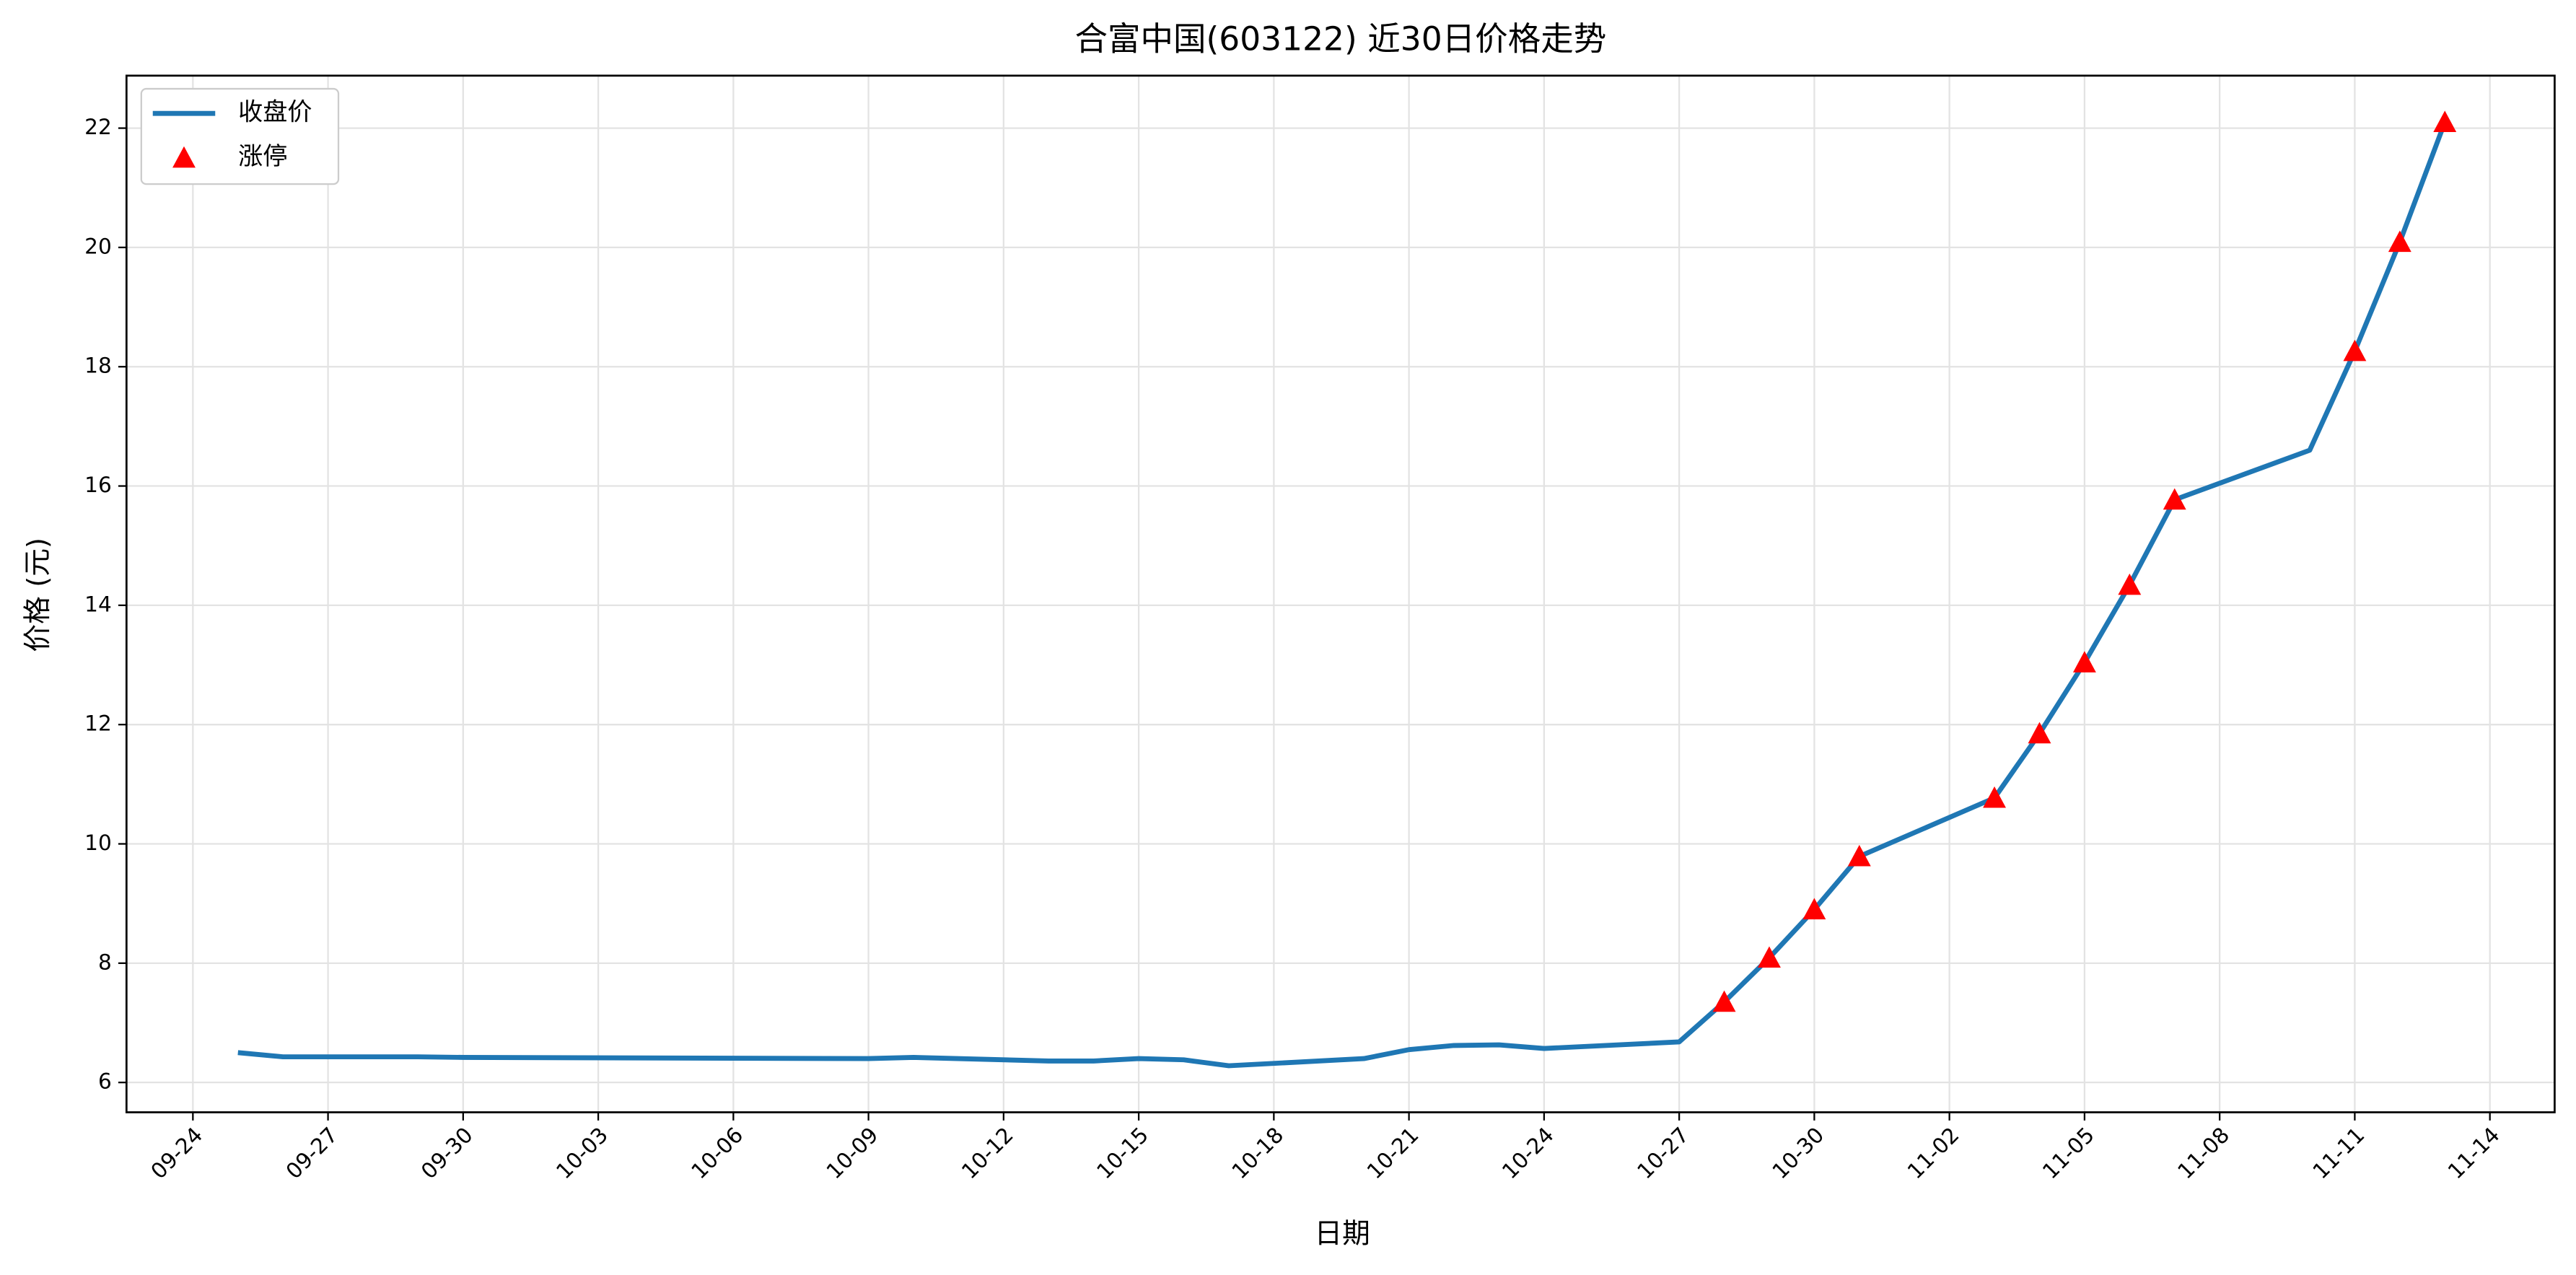 The width and height of the screenshot is (2576, 1275). Describe the element at coordinates (262, 157) in the screenshot. I see `legend-label: 涨停` at that location.